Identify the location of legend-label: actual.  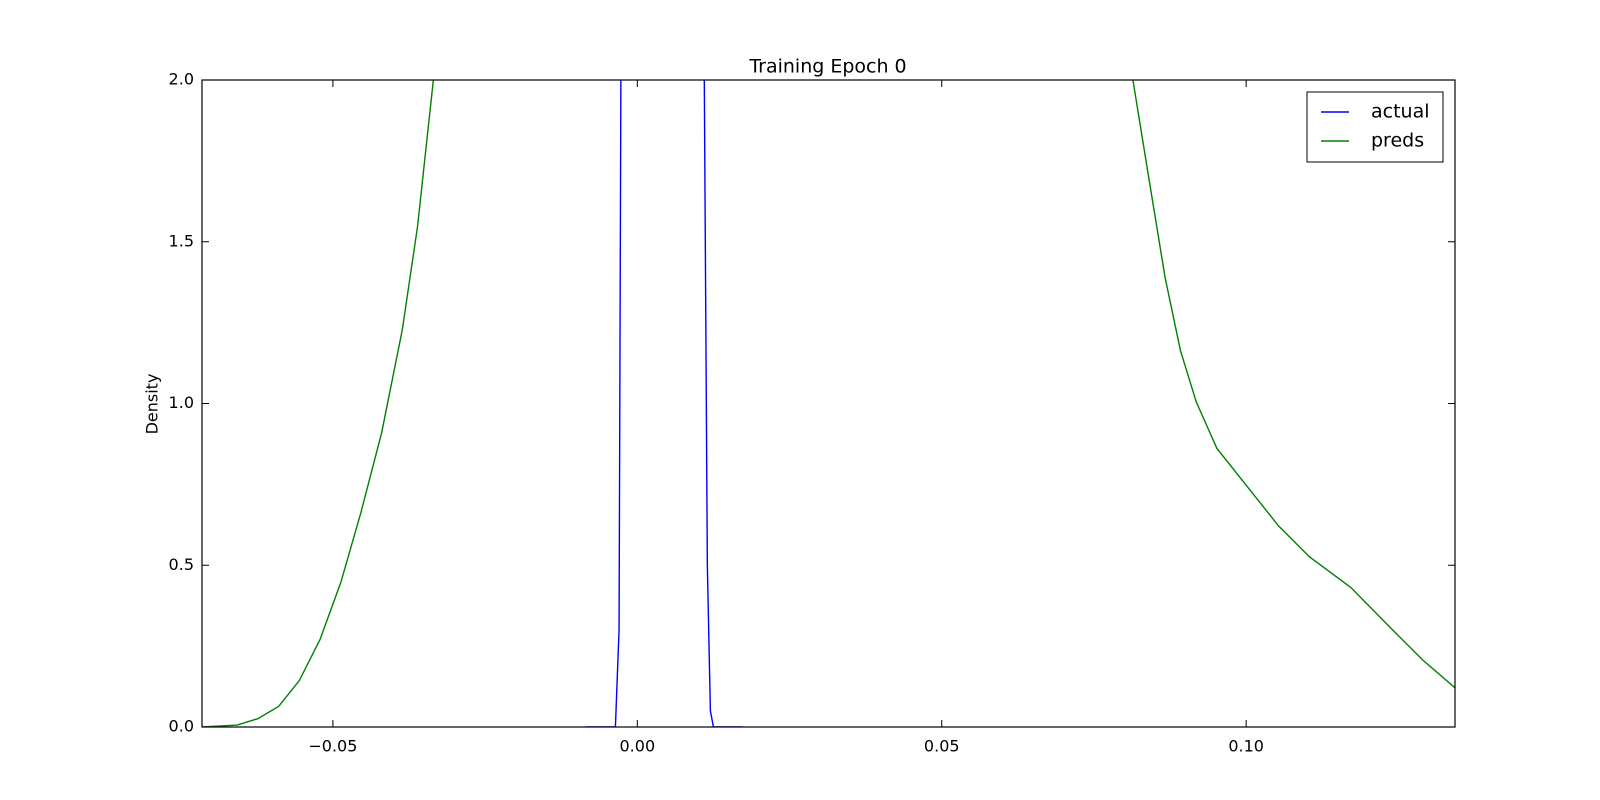
(1400, 112).